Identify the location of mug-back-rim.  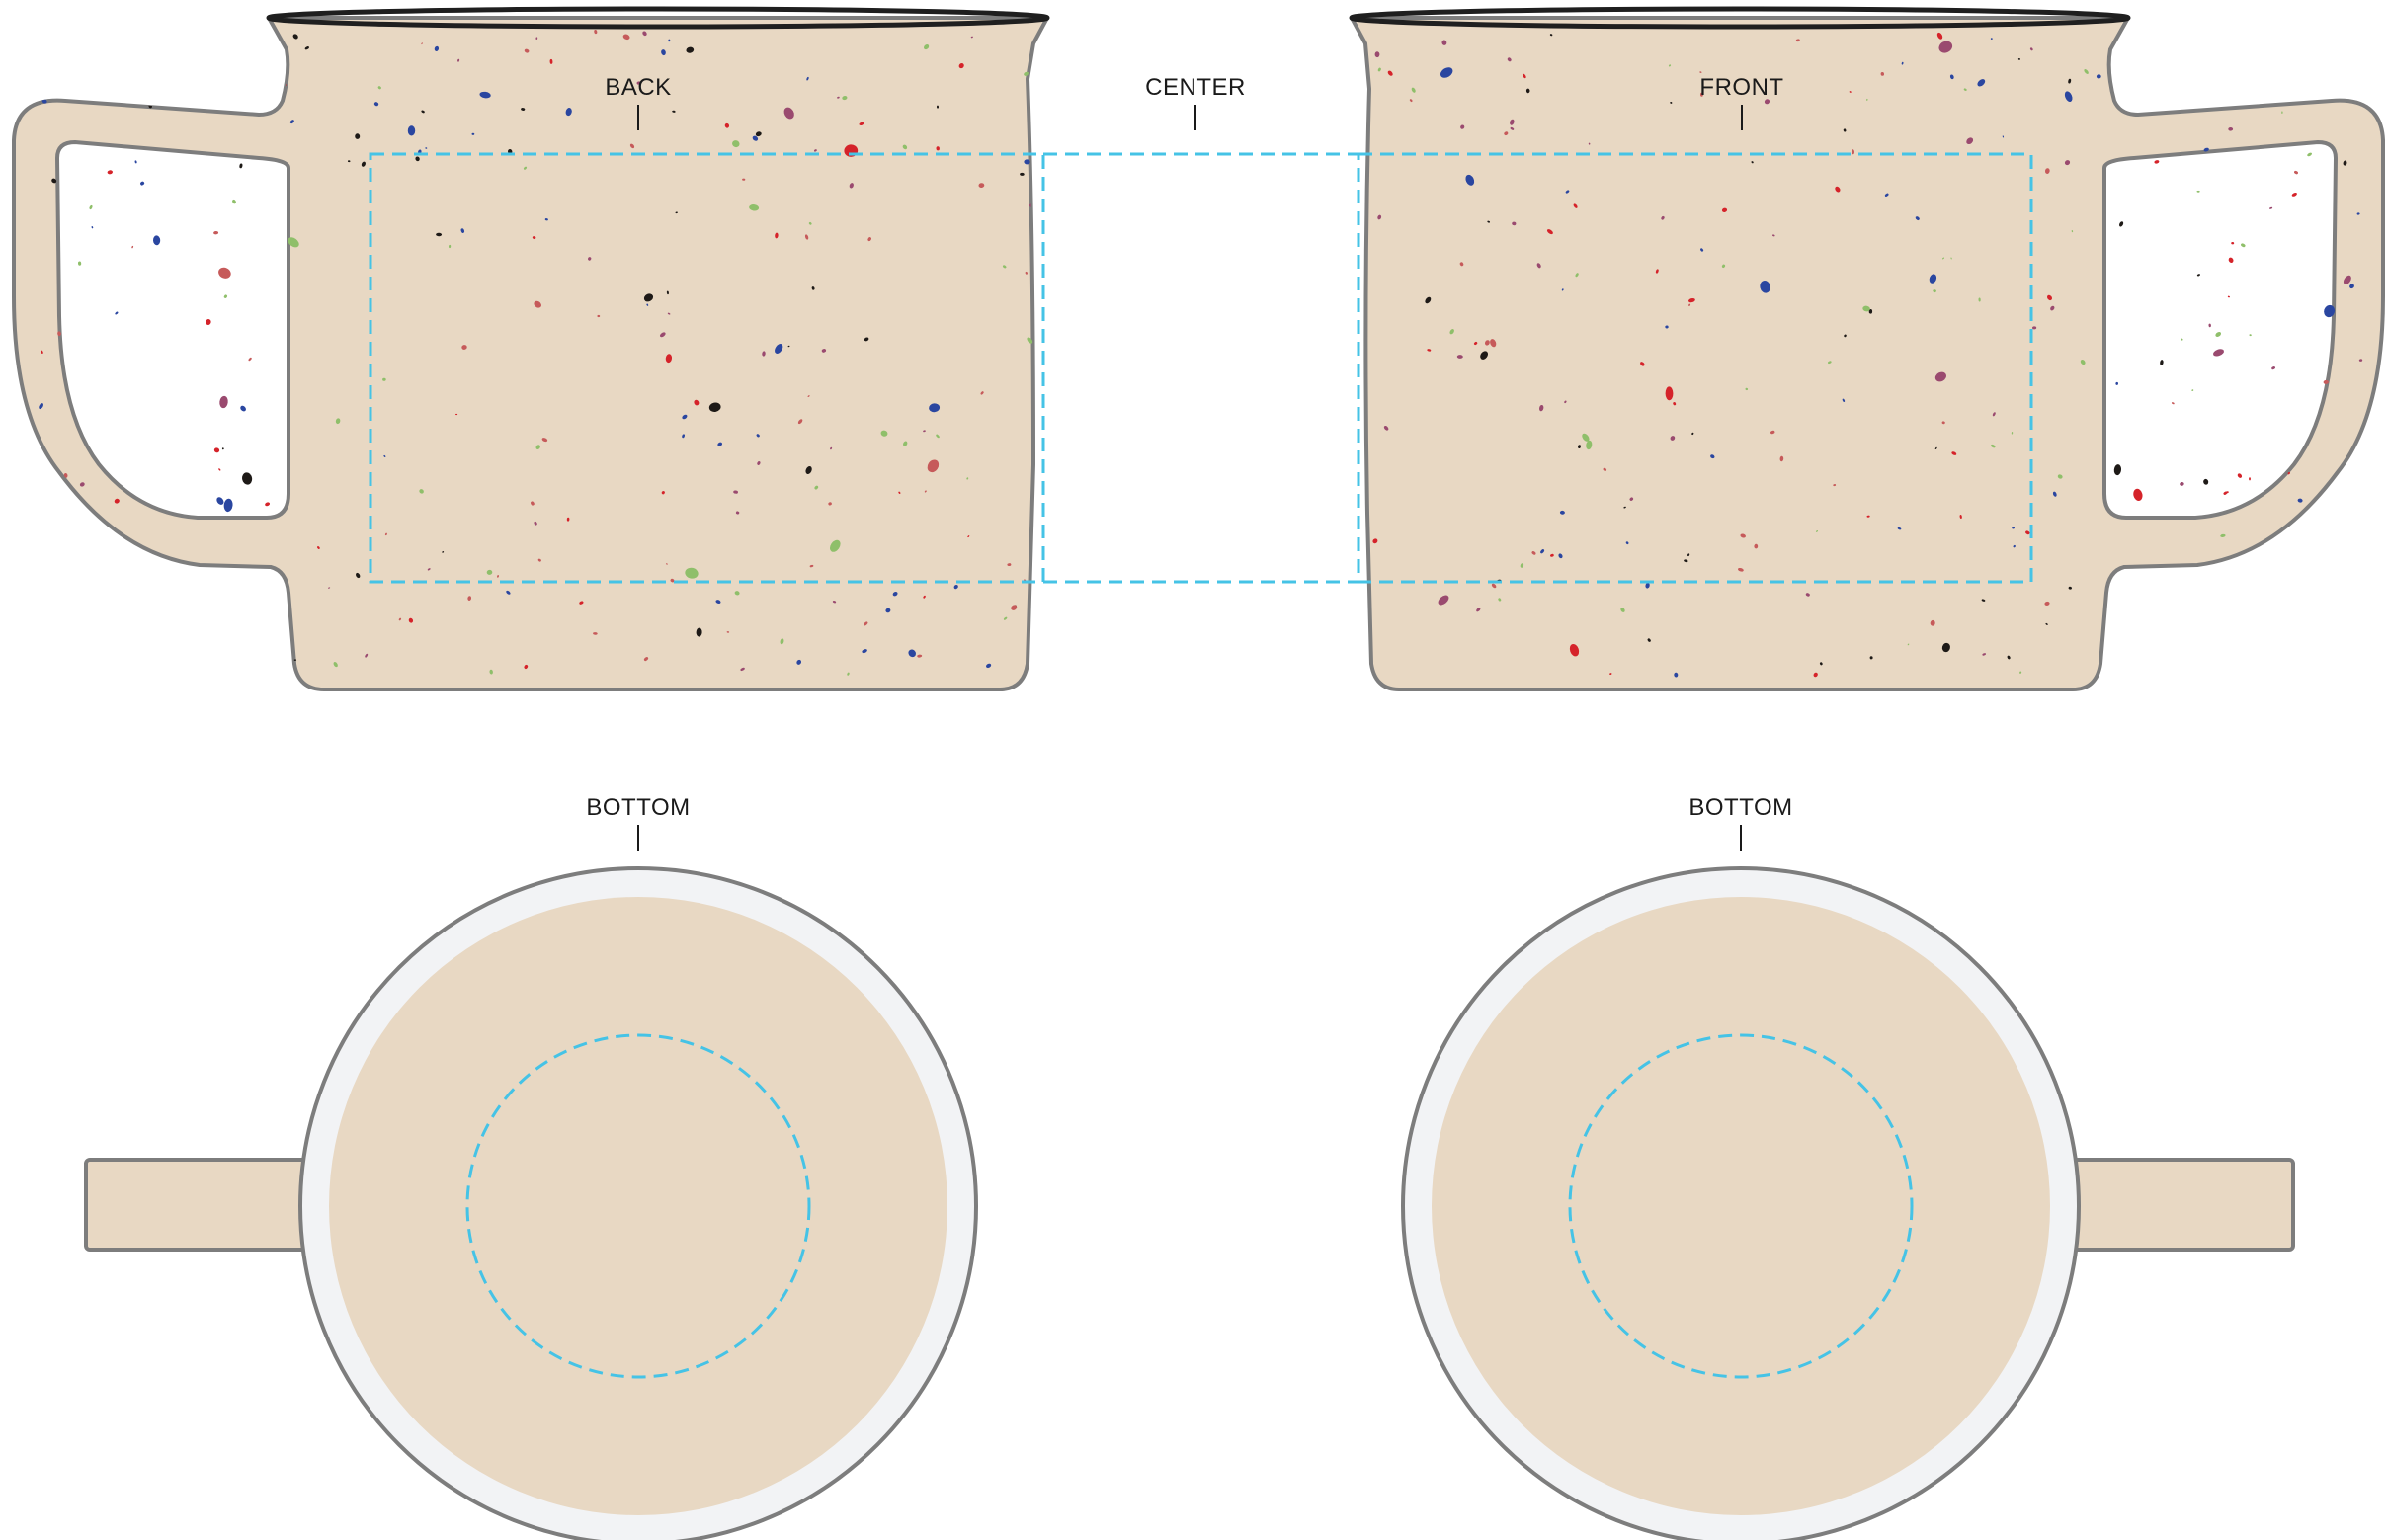
(658, 18).